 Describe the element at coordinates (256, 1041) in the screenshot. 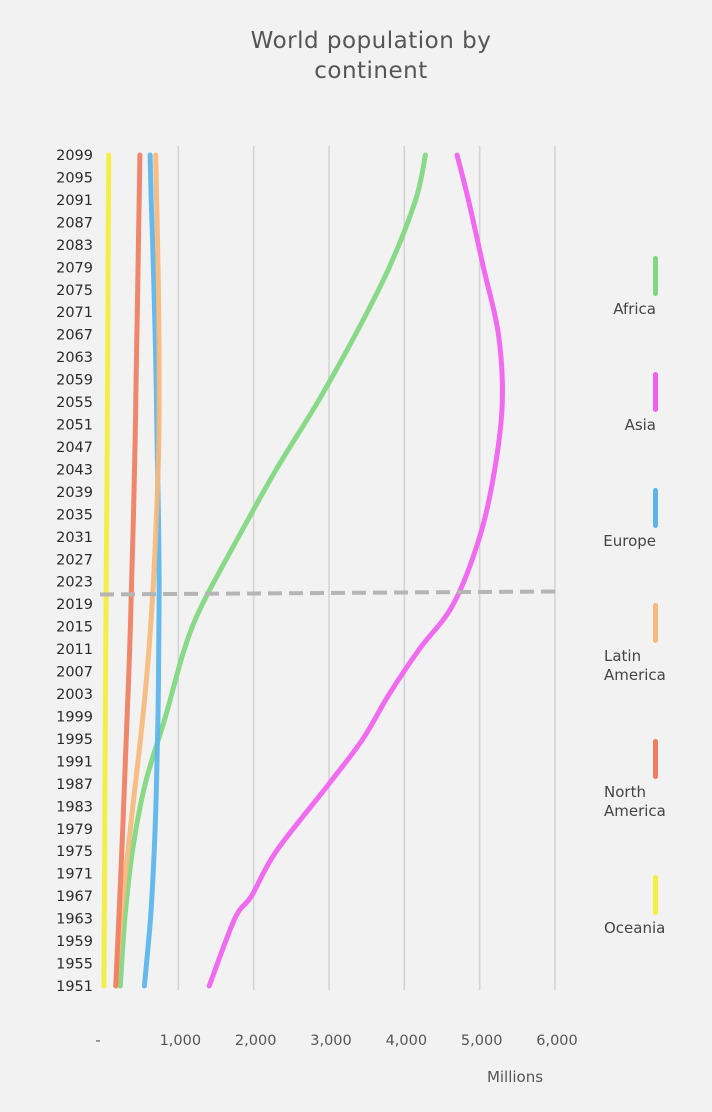

I see `x-tick-label: 2,000` at that location.